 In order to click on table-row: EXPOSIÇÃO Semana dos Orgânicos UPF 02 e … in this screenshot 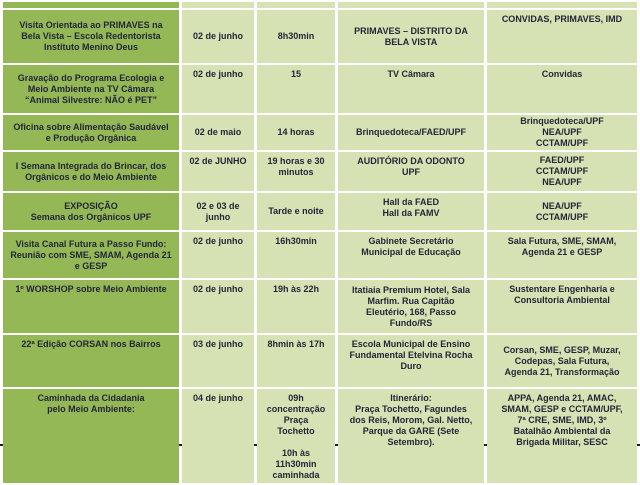, I will do `click(320, 211)`.